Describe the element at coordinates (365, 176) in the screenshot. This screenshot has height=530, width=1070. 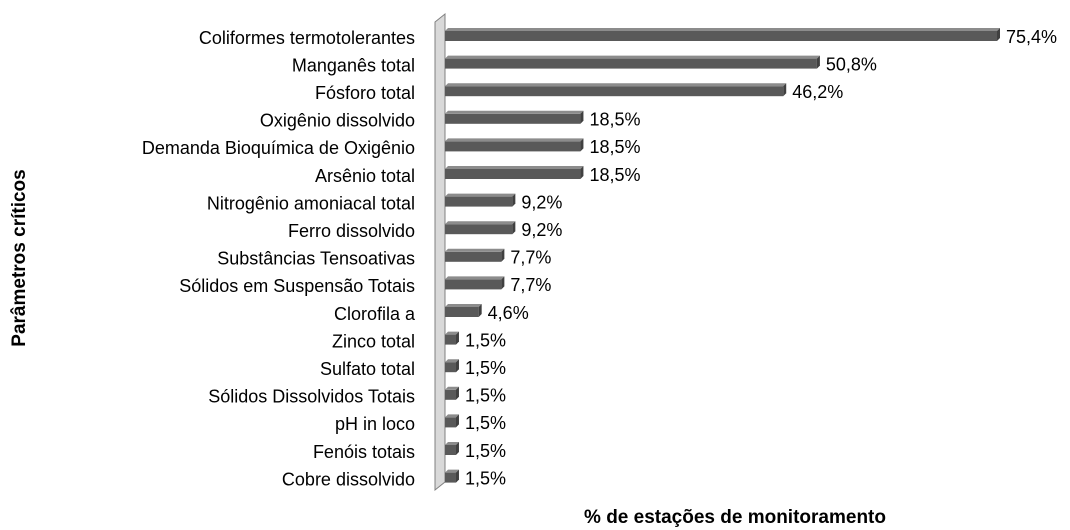
I see `y-tick-label: Arsênio total` at that location.